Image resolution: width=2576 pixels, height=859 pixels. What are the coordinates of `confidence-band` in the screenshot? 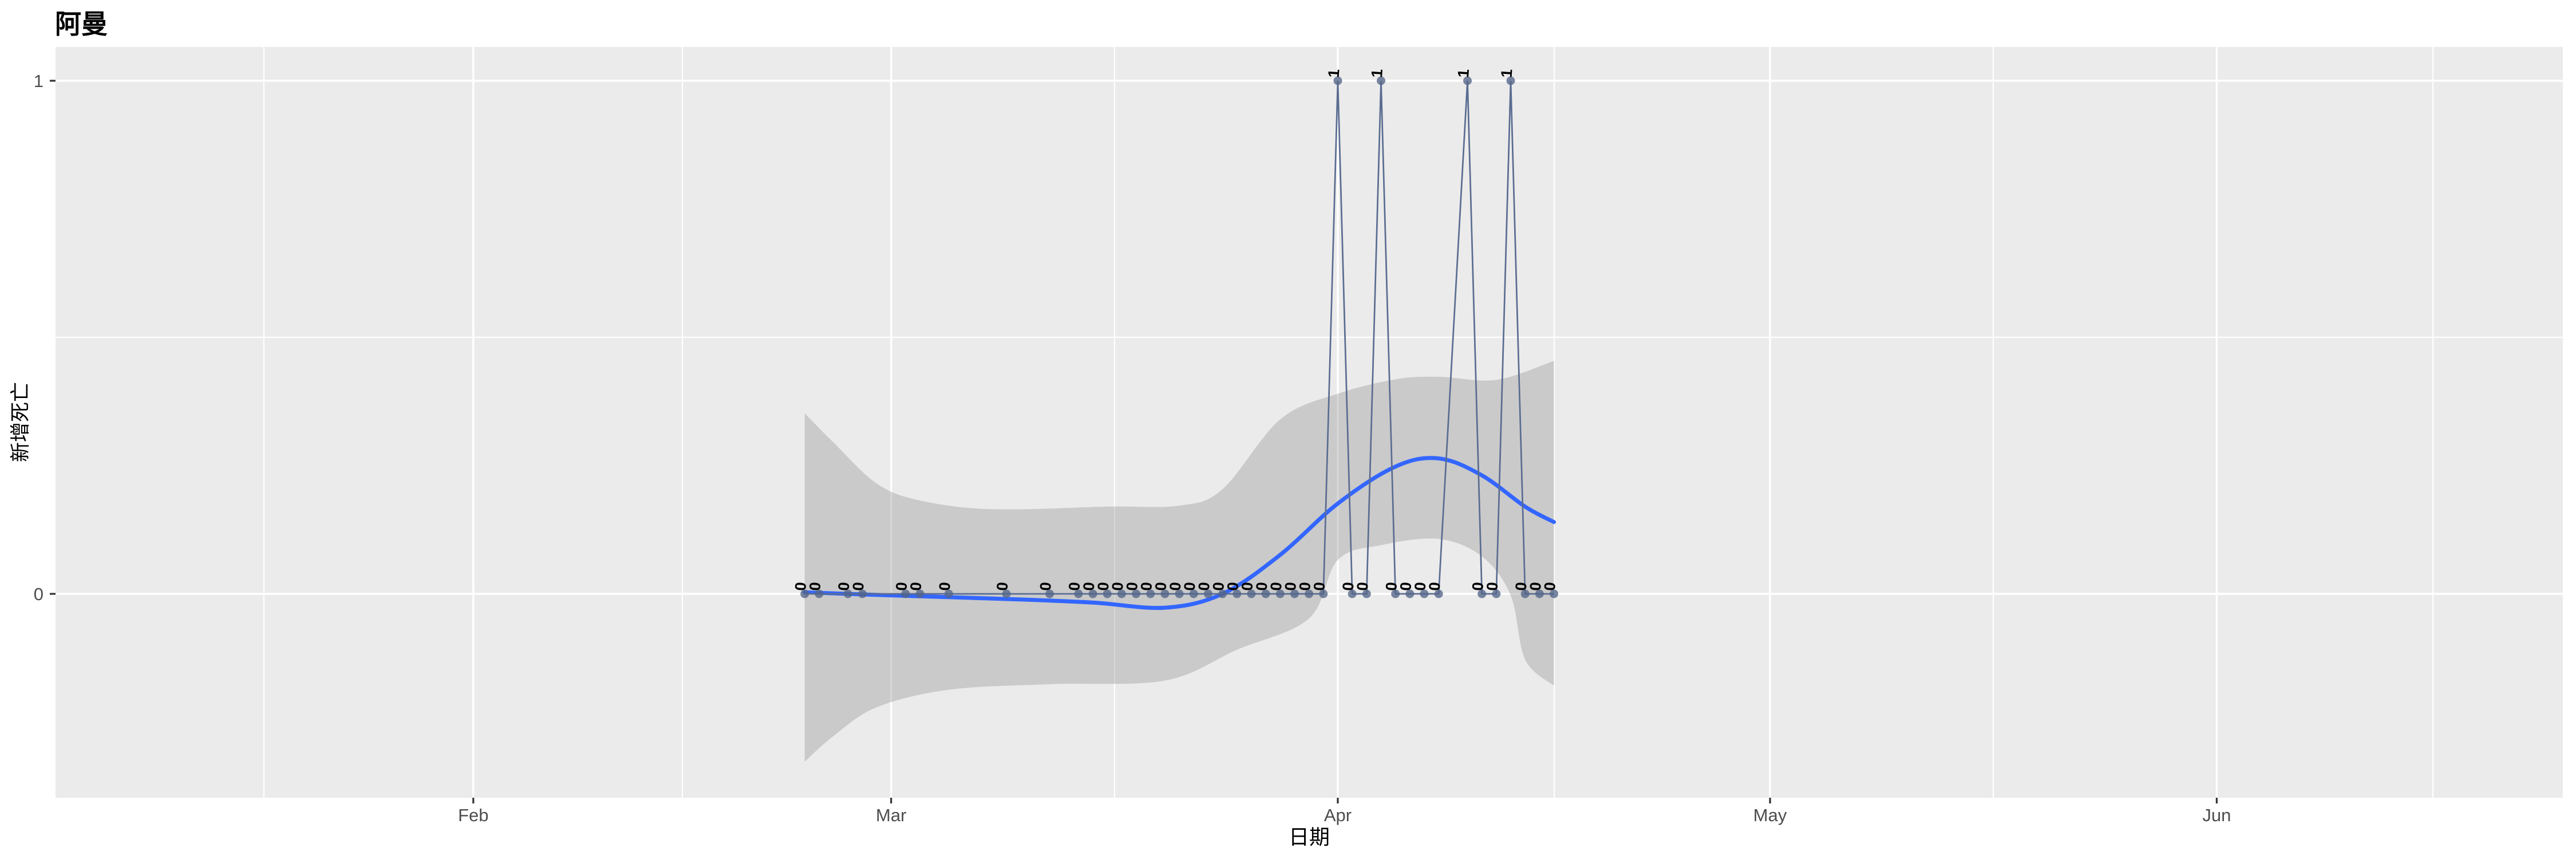 It's located at (1179, 561).